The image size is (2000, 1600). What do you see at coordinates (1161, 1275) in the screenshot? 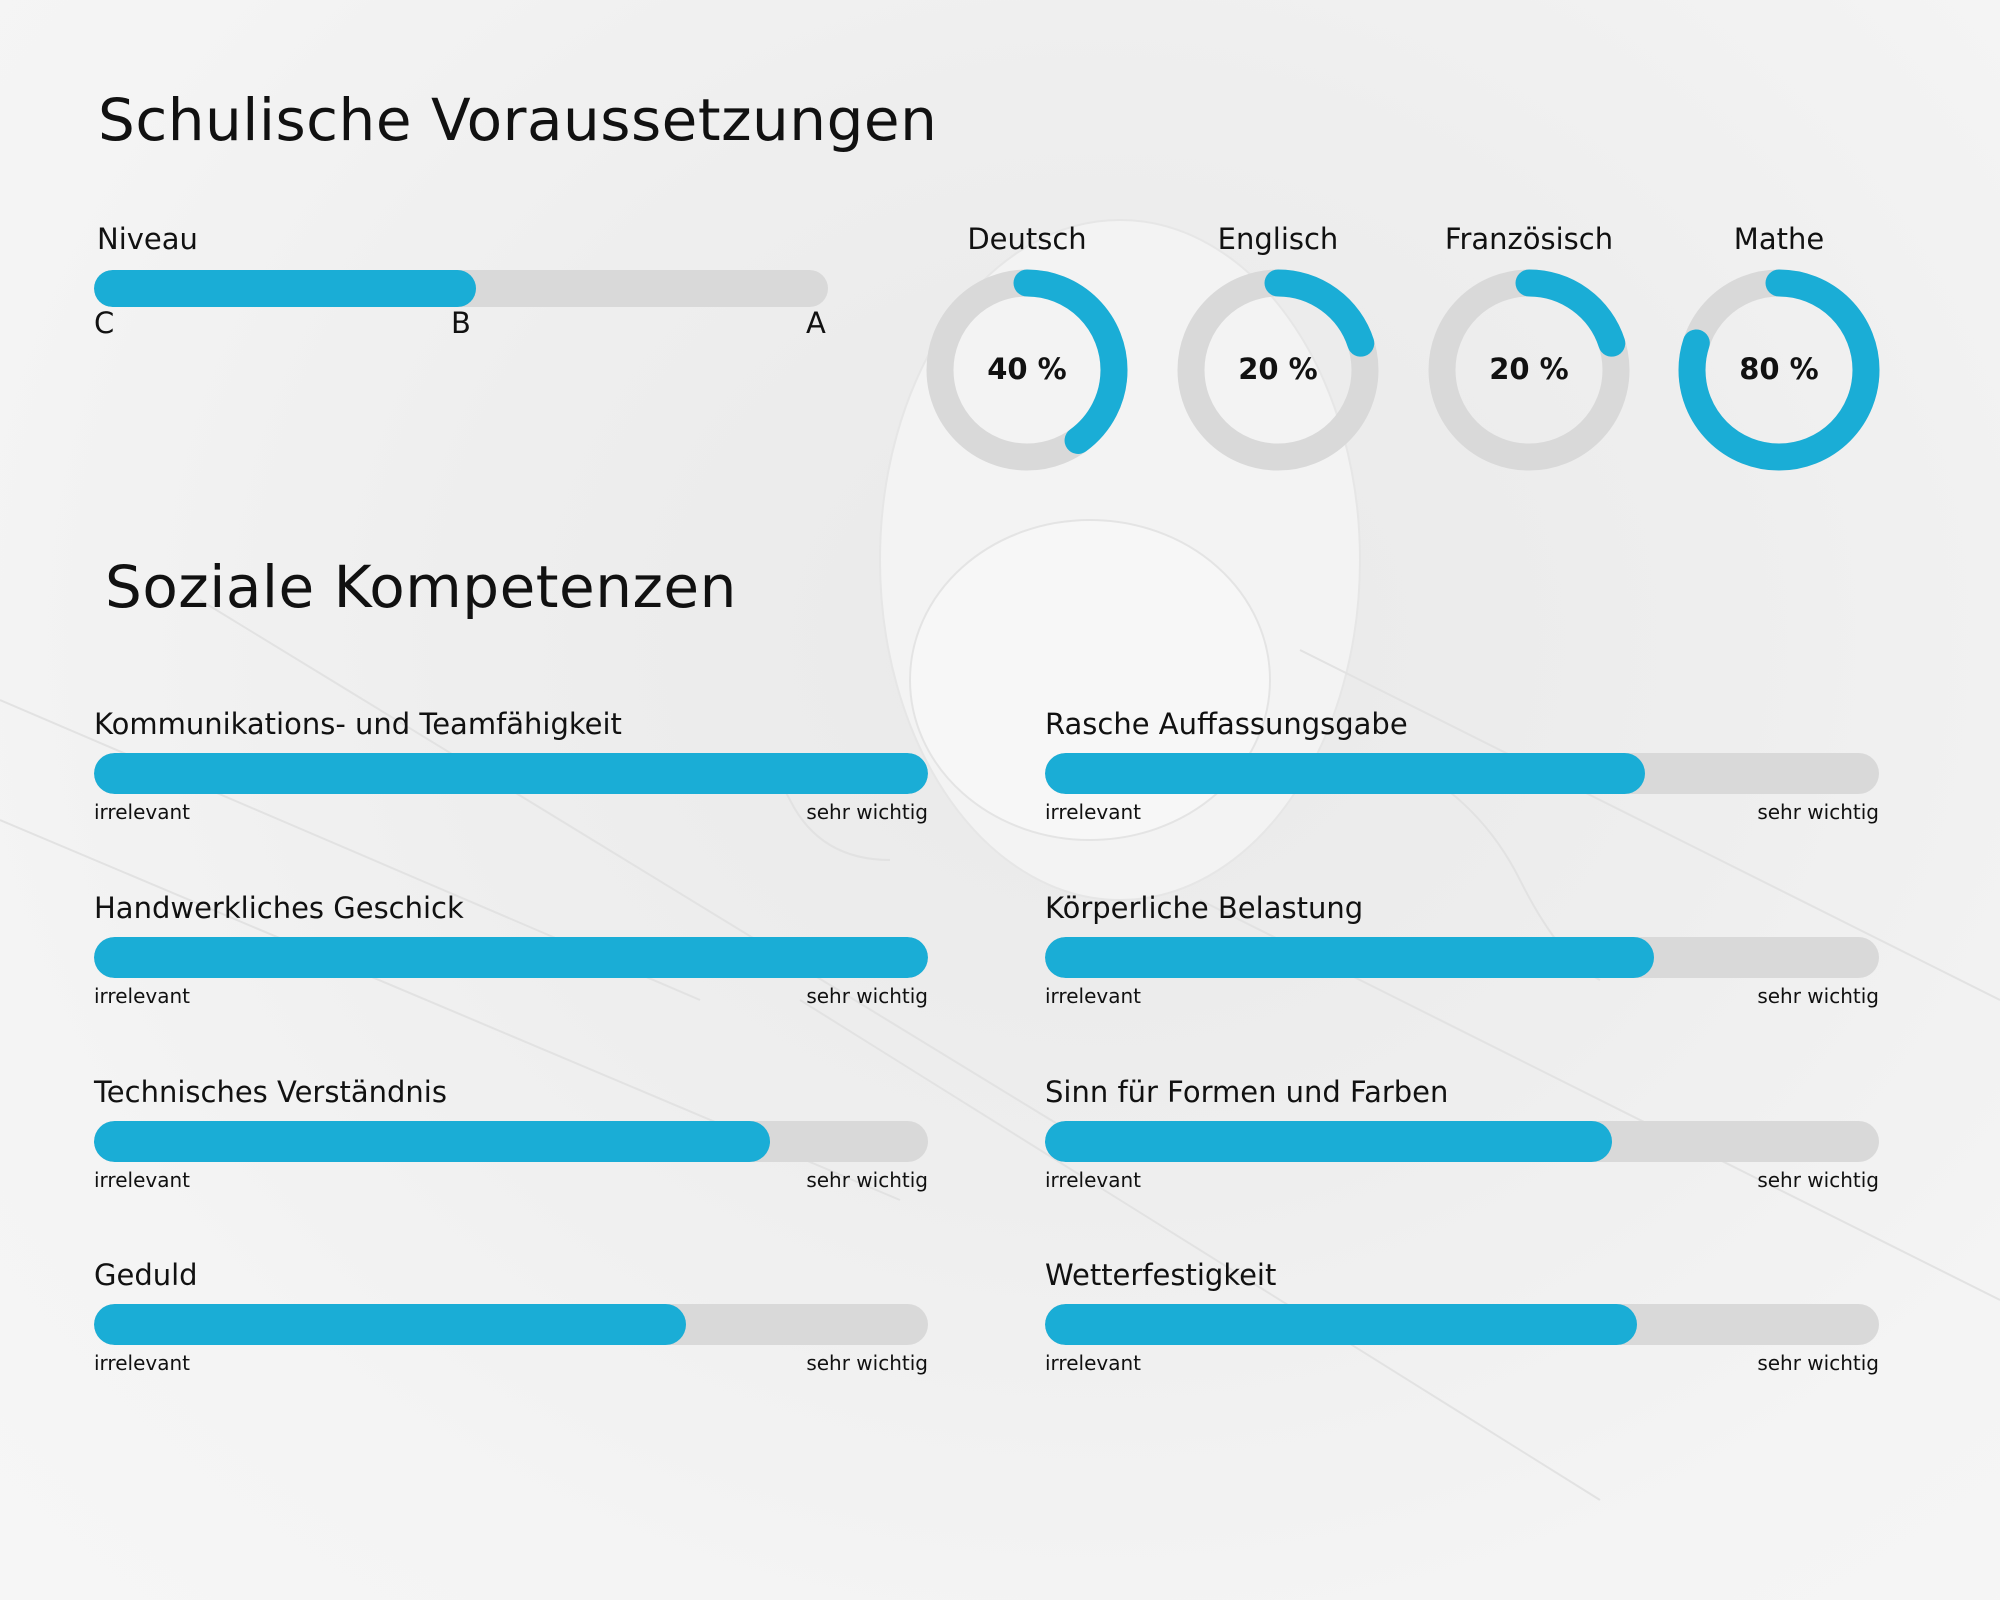
I see `skill-label: Wetterfestigkeit` at bounding box center [1161, 1275].